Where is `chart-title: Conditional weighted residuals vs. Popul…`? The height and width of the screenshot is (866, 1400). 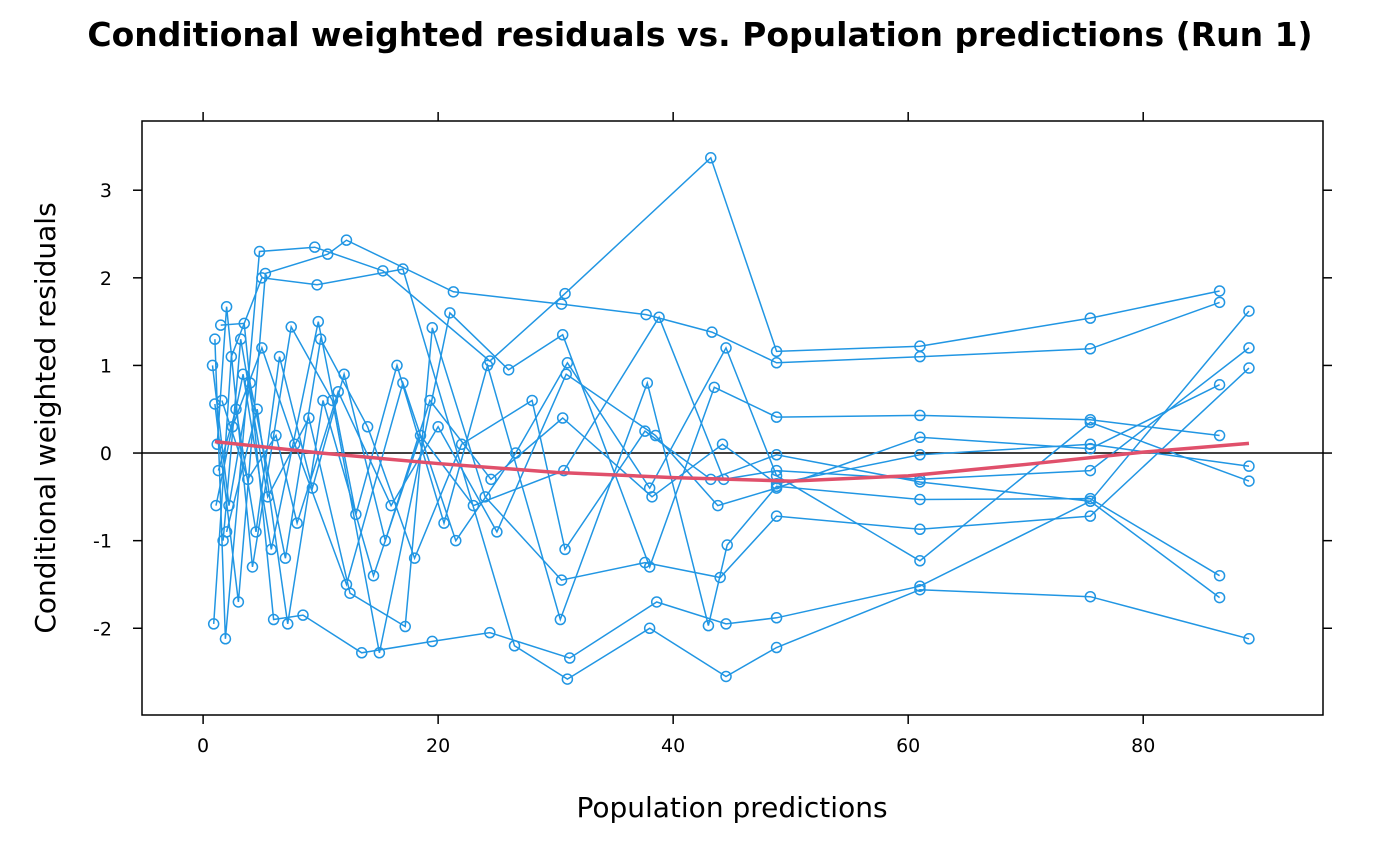
chart-title: Conditional weighted residuals vs. Popul… is located at coordinates (699, 34).